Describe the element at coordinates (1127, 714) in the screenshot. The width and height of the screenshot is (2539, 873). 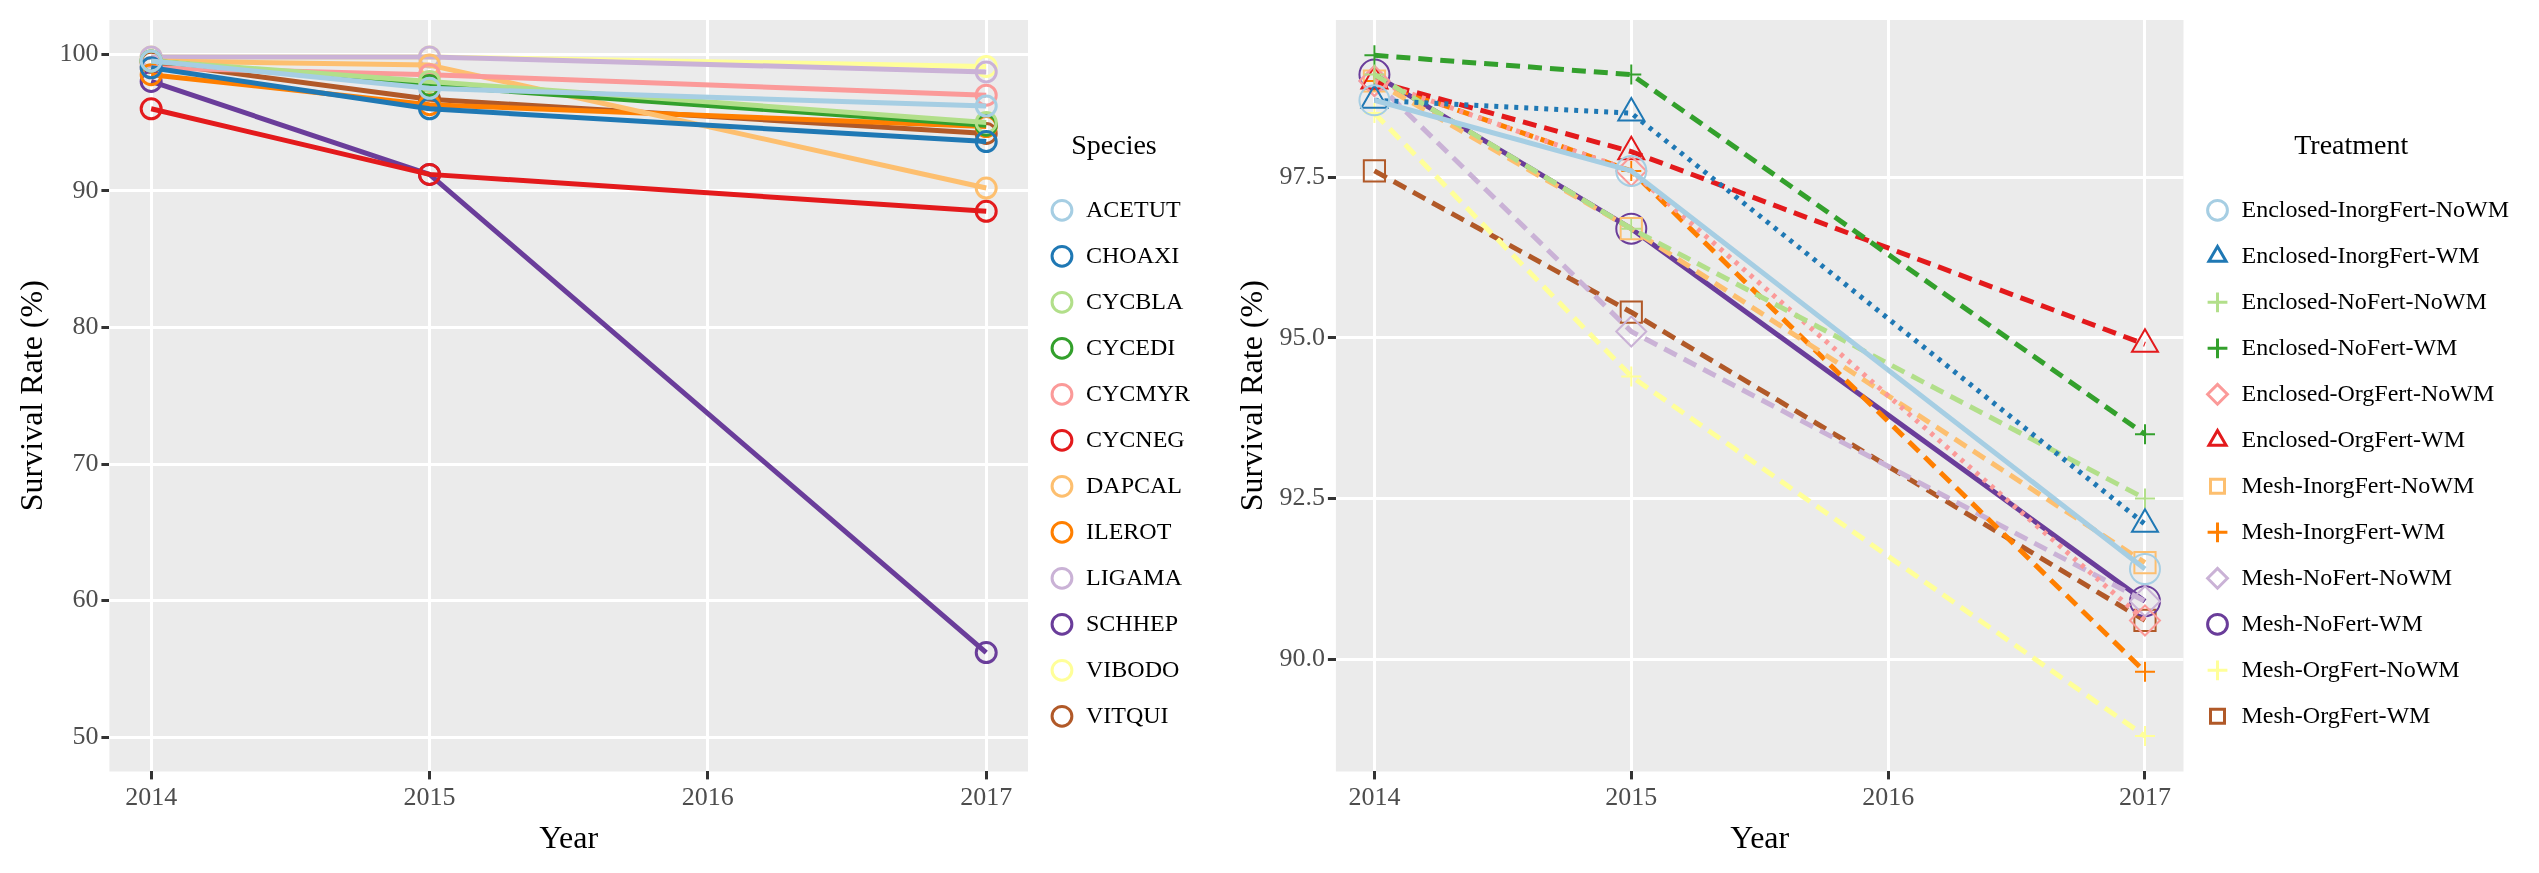
I see `legend-label: VITQUI` at that location.